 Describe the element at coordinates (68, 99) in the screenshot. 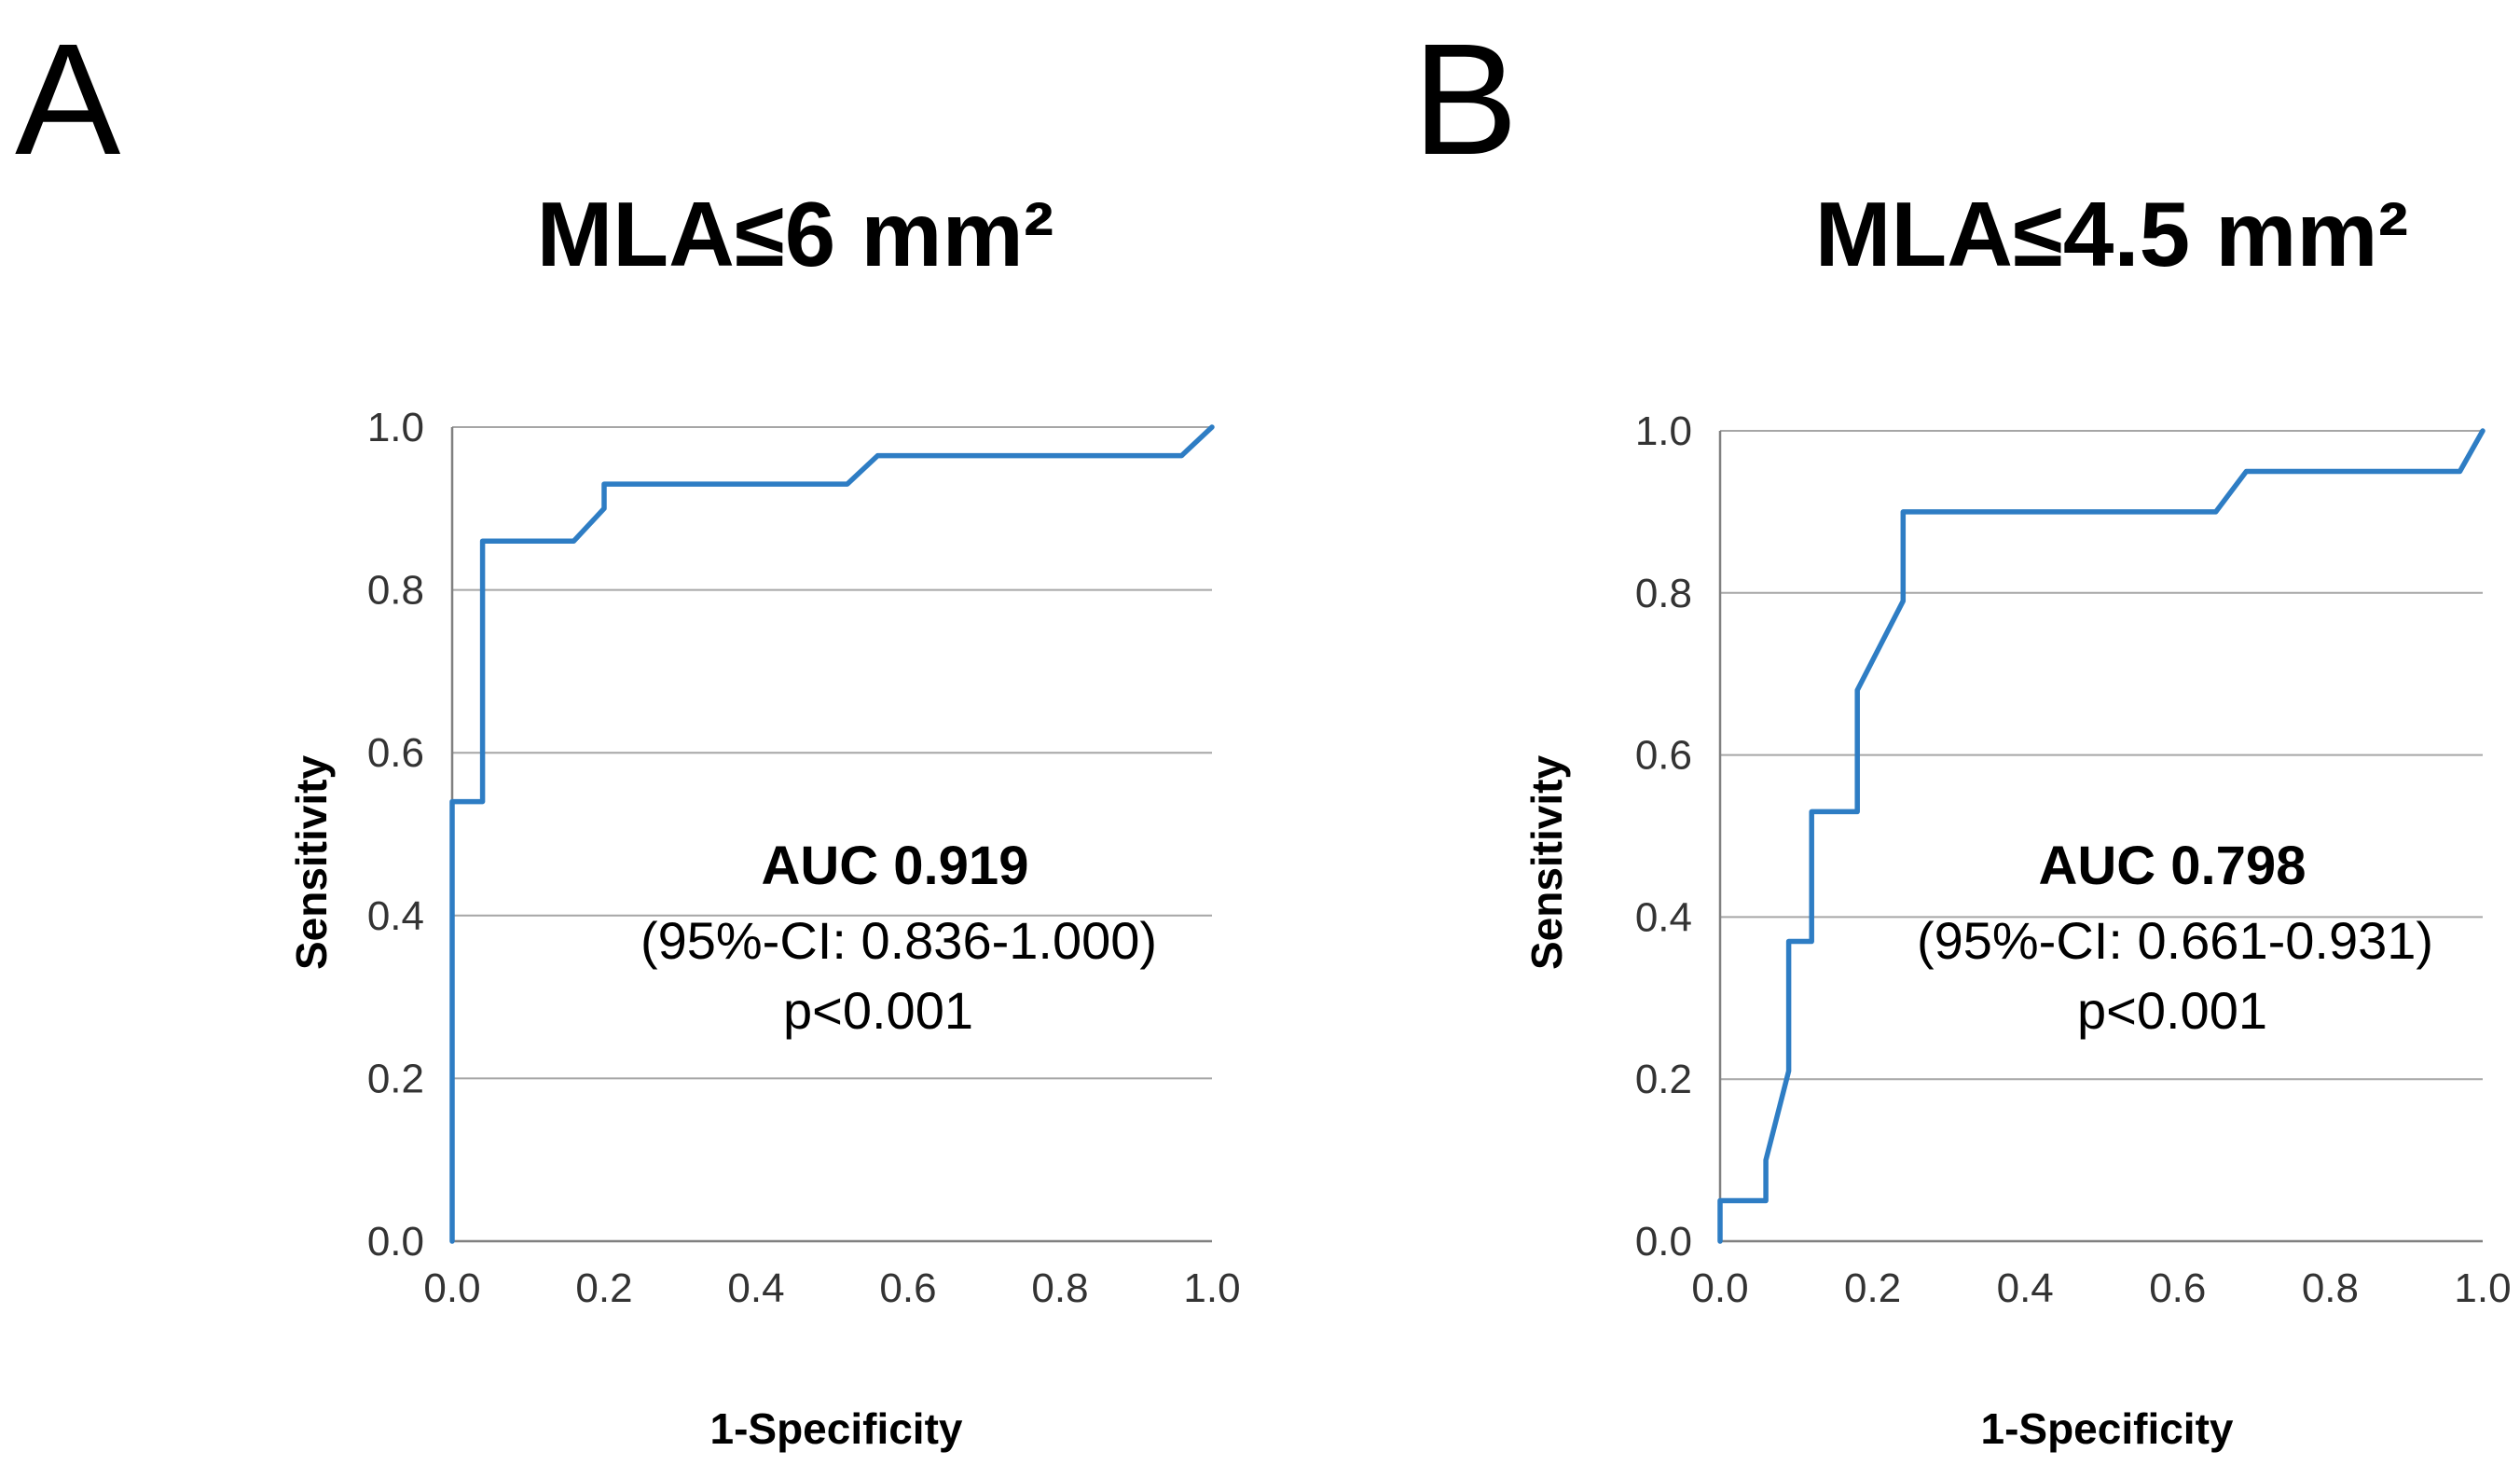

I see `panel-label: A` at that location.